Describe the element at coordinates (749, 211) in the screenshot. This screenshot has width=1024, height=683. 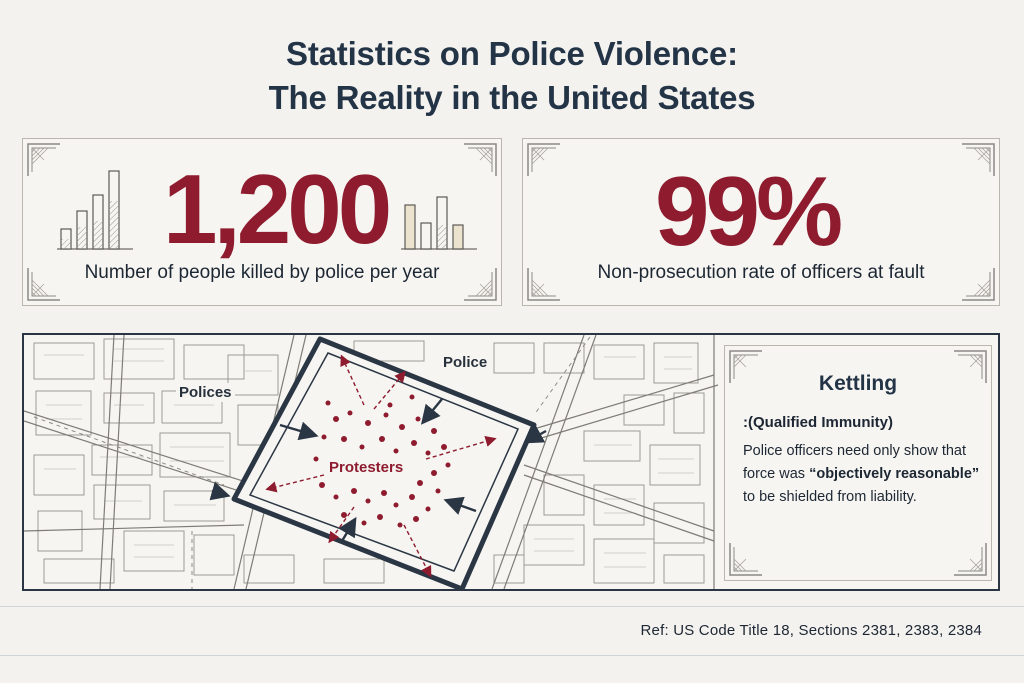
I see `stat-value-prosecution: 99%` at that location.